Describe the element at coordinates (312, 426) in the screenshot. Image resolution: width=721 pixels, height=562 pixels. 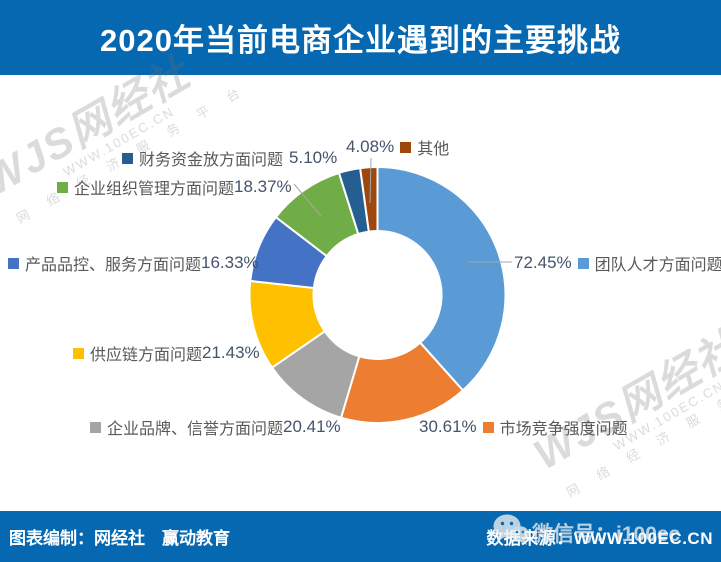
I see `slice-percent: 20.41%` at that location.